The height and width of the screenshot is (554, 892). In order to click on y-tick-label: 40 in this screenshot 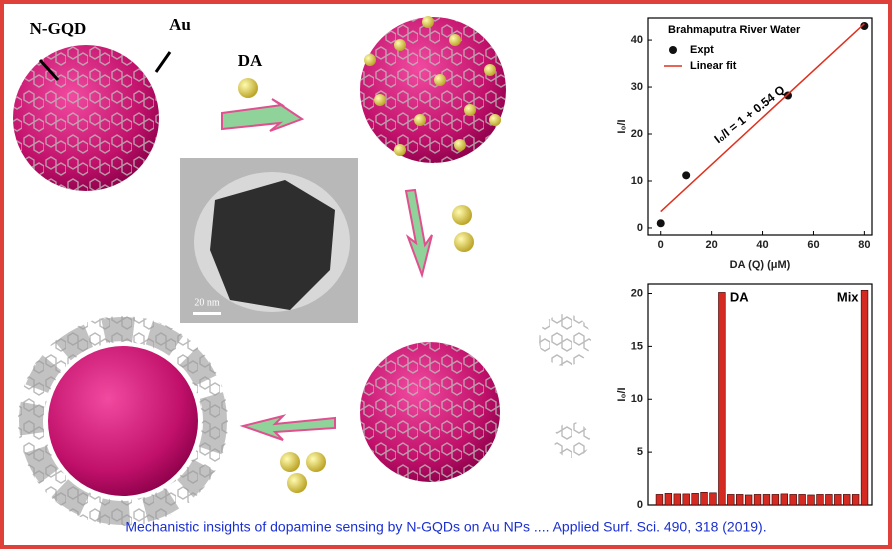, I will do `click(637, 40)`.